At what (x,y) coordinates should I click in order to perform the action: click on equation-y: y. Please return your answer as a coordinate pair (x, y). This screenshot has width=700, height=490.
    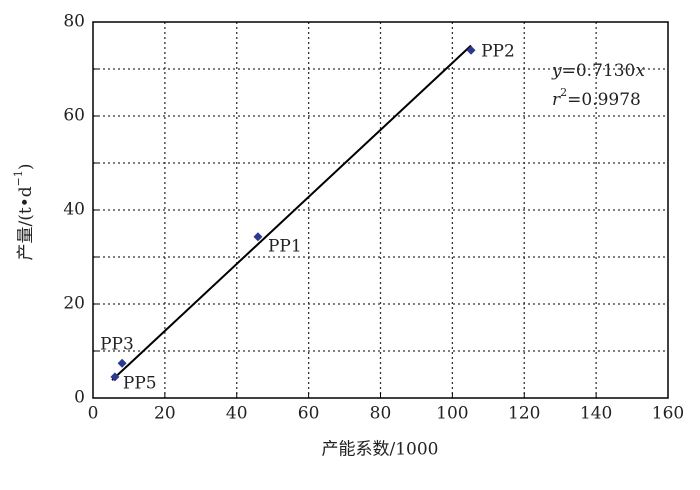
    Looking at the image, I should click on (556, 71).